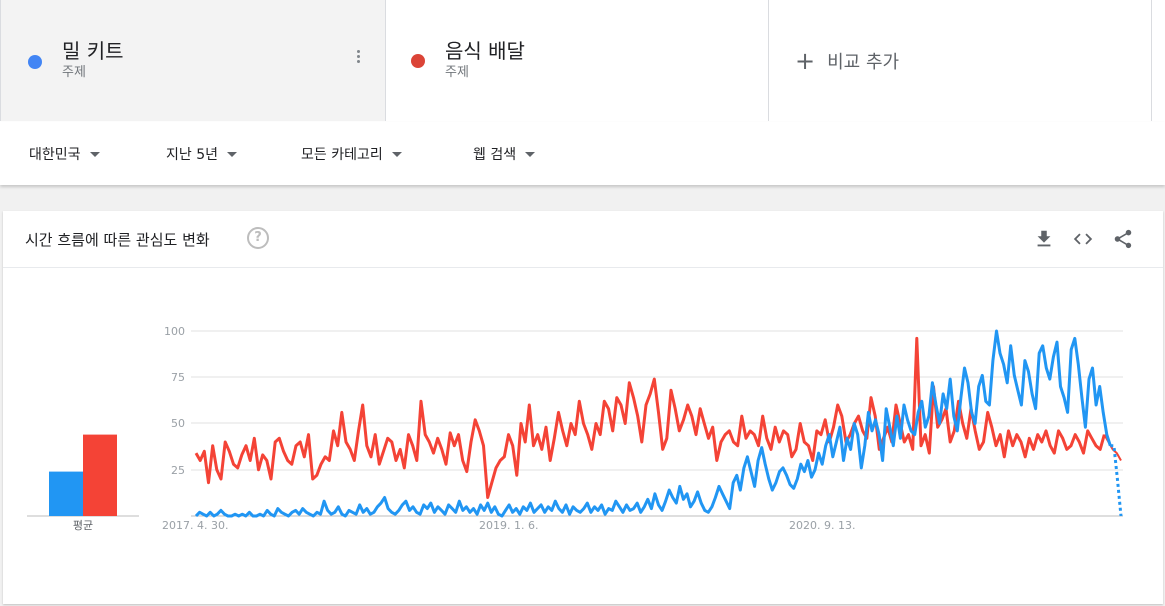  Describe the element at coordinates (582, 153) in the screenshot. I see `filter-bar: 대한민국 지난 5년 모든 카테고리 웹 검색` at that location.